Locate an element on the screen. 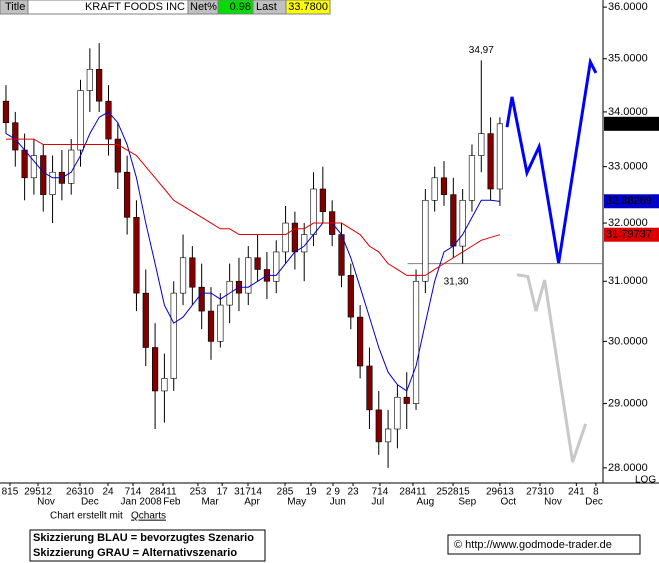 This screenshot has width=659, height=563. x-tick-label: 19 is located at coordinates (311, 492).